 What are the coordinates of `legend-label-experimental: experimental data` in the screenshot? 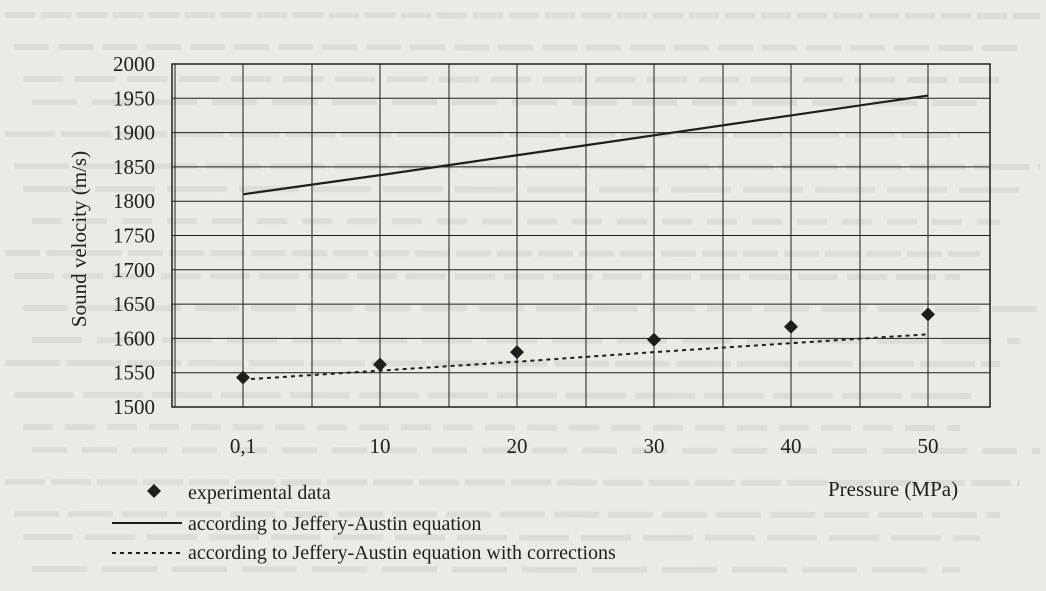 It's located at (259, 493).